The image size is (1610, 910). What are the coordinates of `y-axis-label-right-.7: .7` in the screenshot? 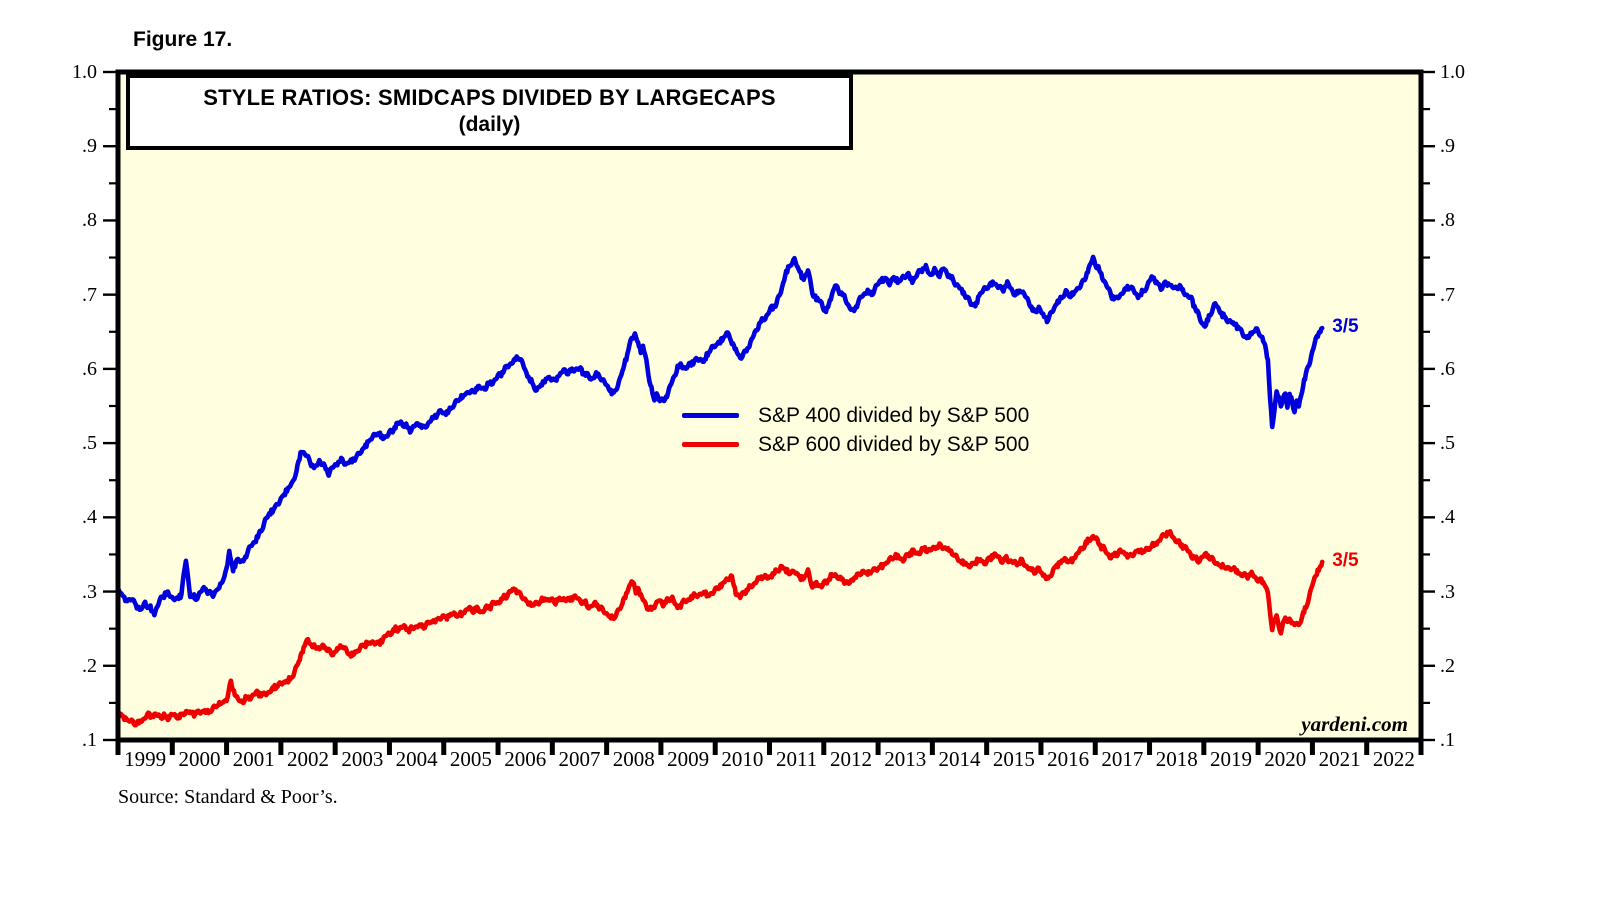 It's located at (1447, 294).